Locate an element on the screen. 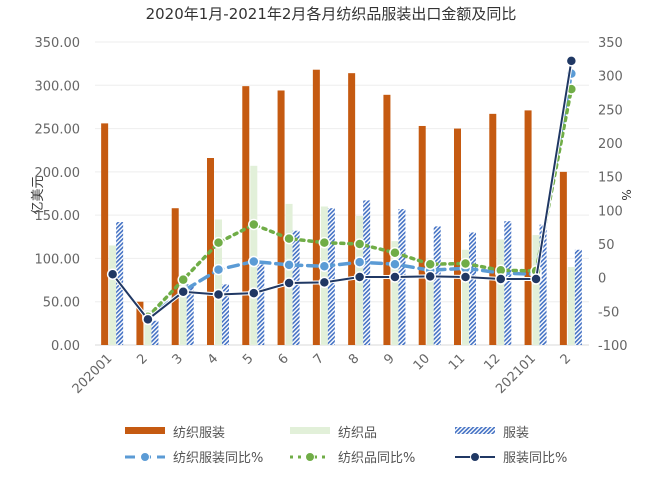 The width and height of the screenshot is (662, 482). y2-tick-label: 0 is located at coordinates (602, 279).